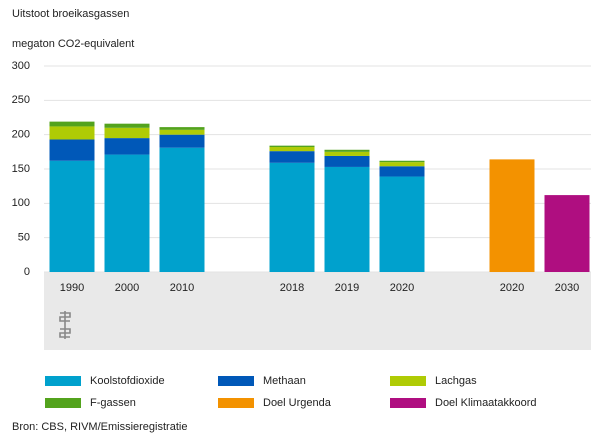 This screenshot has height=434, width=591. What do you see at coordinates (297, 403) in the screenshot?
I see `legend-label: Doel Urgenda` at bounding box center [297, 403].